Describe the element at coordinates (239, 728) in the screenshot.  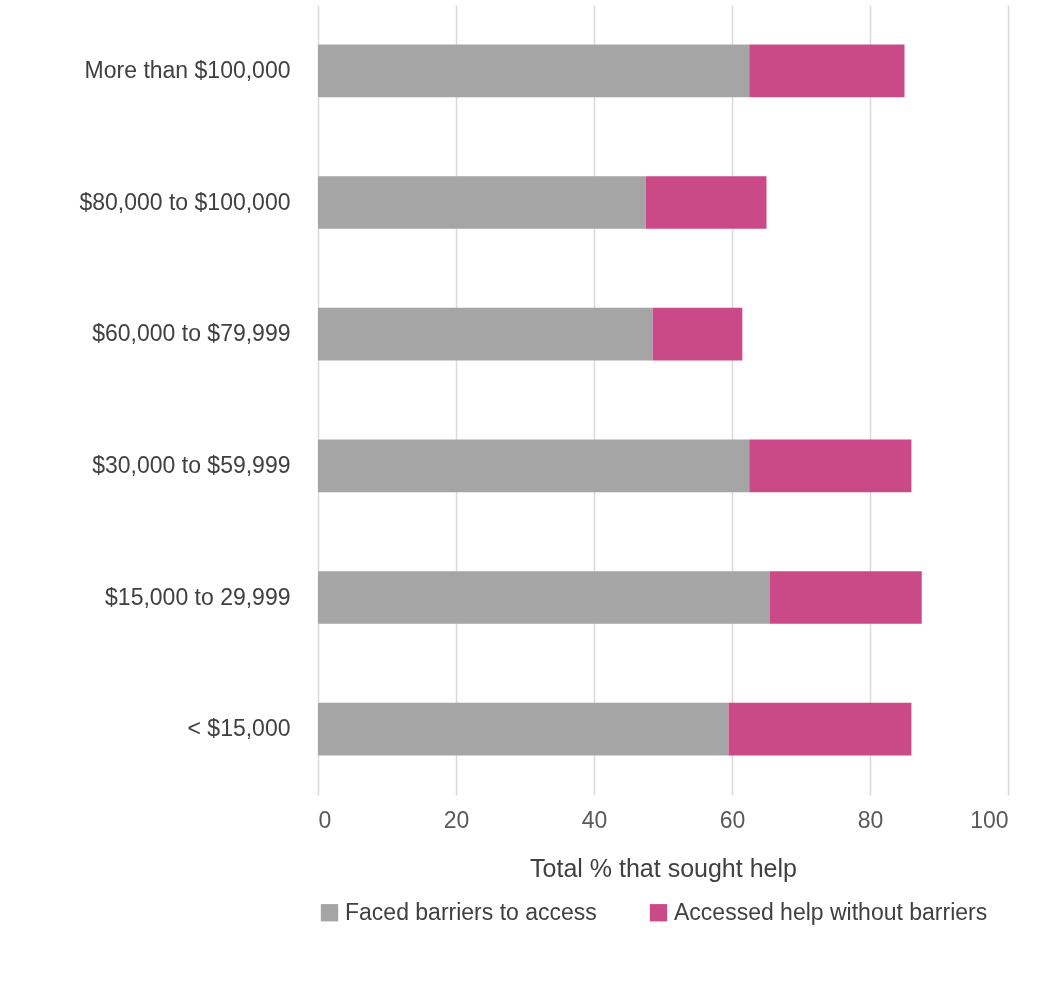
I see `y-tick-label: < $15,000` at that location.